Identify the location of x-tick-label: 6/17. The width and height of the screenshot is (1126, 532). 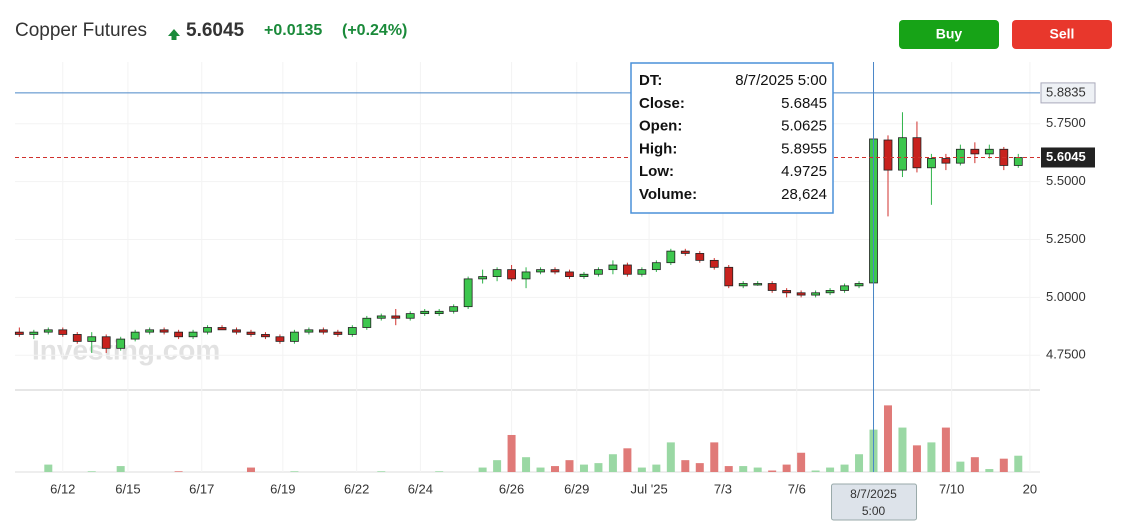
(201, 488).